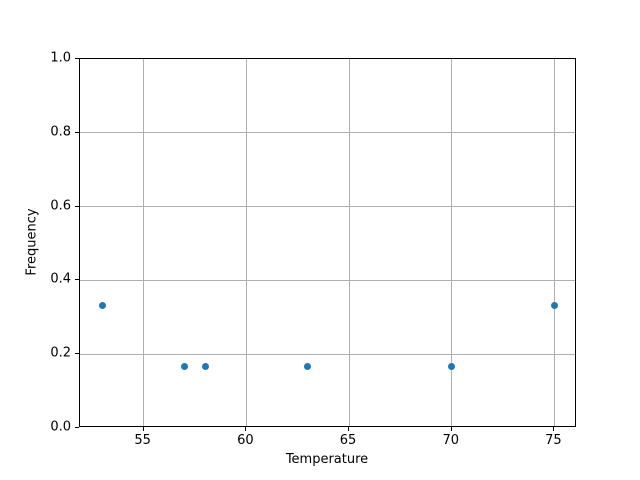  Describe the element at coordinates (327, 459) in the screenshot. I see `x-axis-label: Temperature` at that location.